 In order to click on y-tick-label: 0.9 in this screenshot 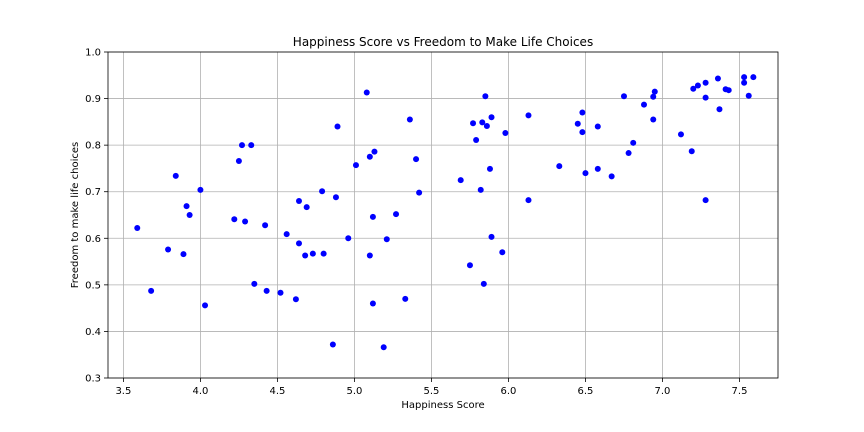, I will do `click(93, 99)`.